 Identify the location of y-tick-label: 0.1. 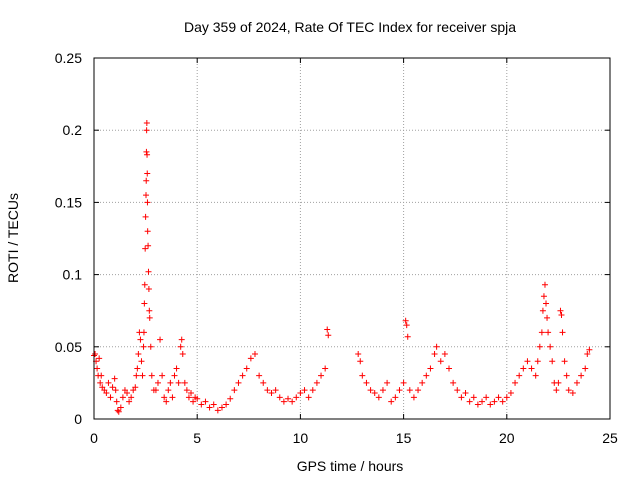
(73, 275).